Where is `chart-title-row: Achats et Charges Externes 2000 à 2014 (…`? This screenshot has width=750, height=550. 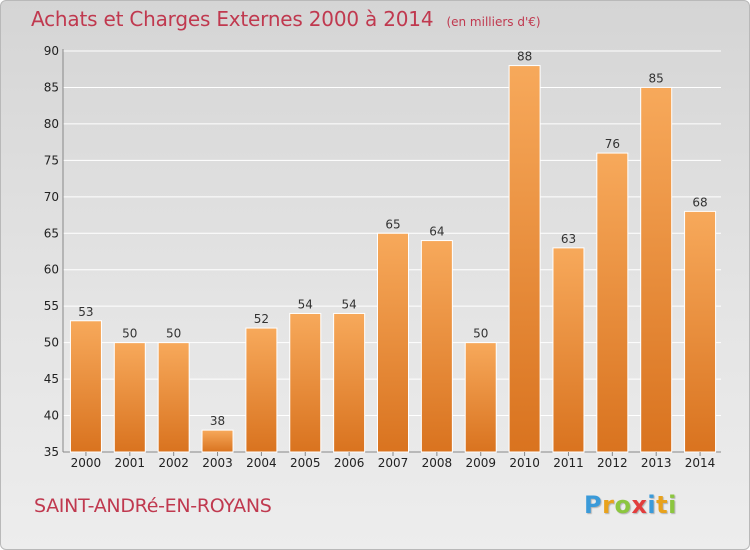 chart-title-row: Achats et Charges Externes 2000 à 2014 (… is located at coordinates (286, 19).